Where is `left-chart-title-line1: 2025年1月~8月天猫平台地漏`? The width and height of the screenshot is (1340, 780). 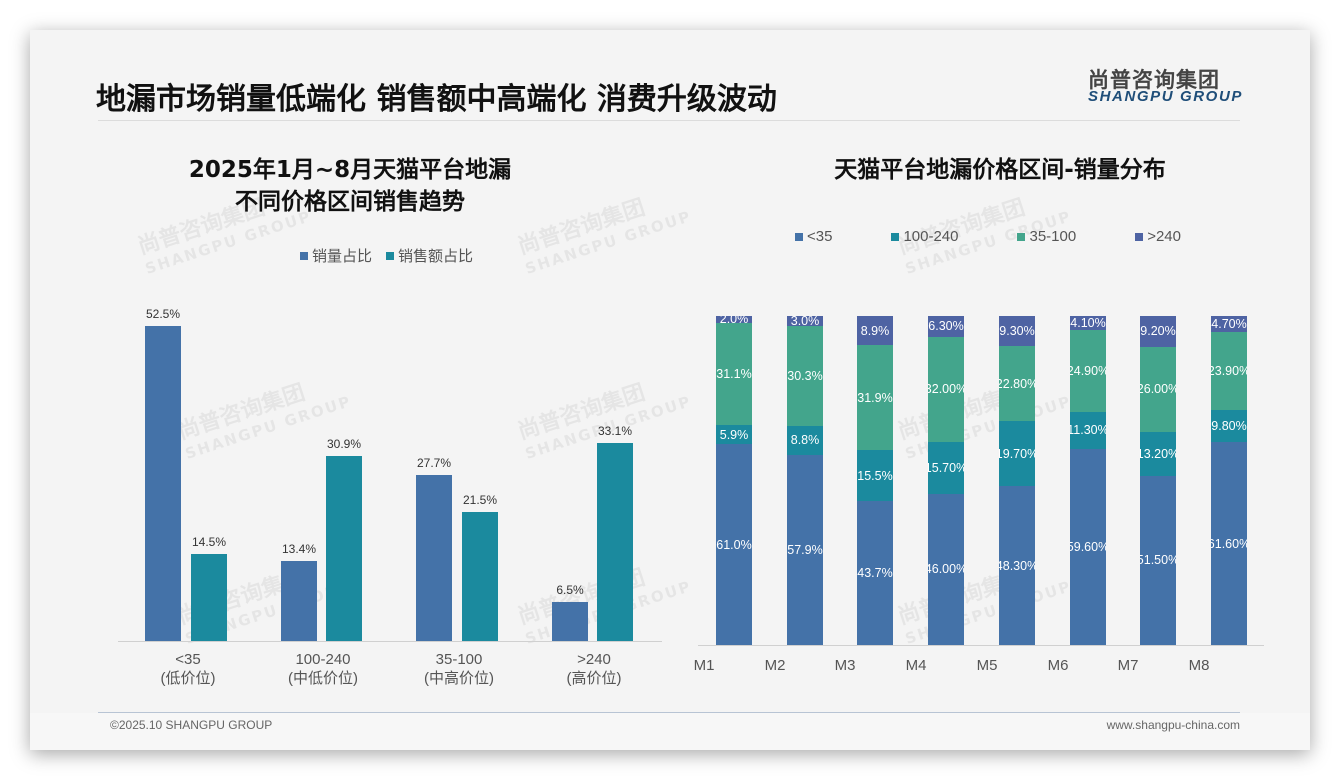
left-chart-title-line1: 2025年1月~8月天猫平台地漏 is located at coordinates (350, 170).